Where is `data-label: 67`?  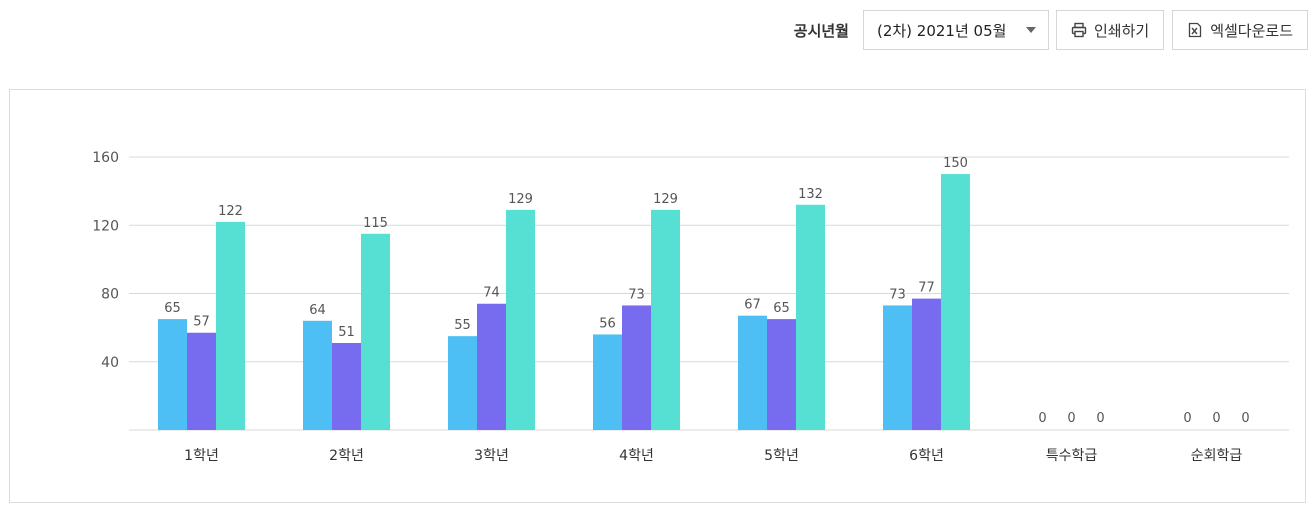
data-label: 67 is located at coordinates (752, 305).